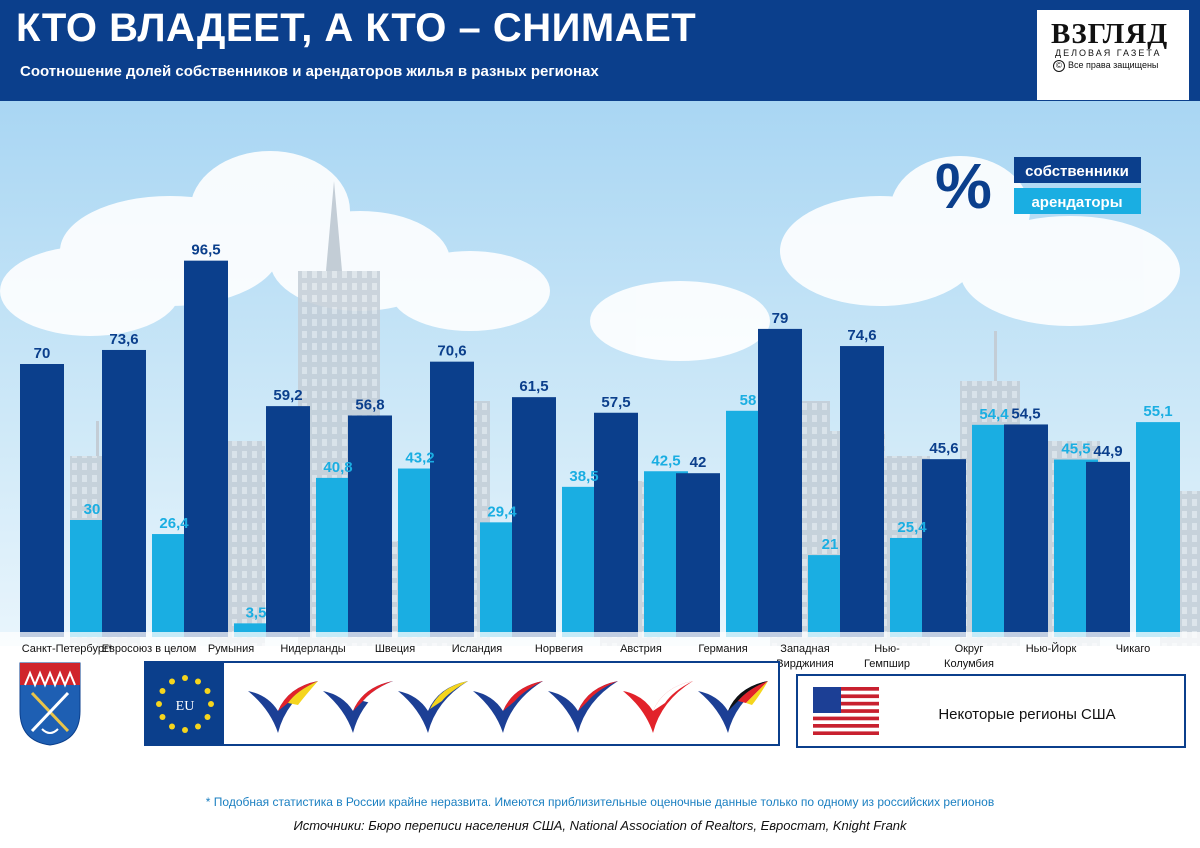 The width and height of the screenshot is (1200, 848). Describe the element at coordinates (42, 353) in the screenshot. I see `value-label-owners: 70` at that location.